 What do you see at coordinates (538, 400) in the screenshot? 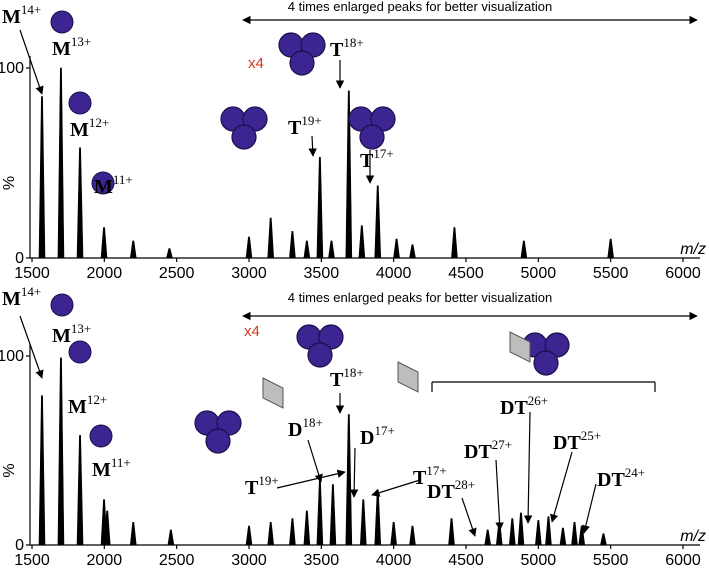
I see `ion-charge: 26+` at bounding box center [538, 400].